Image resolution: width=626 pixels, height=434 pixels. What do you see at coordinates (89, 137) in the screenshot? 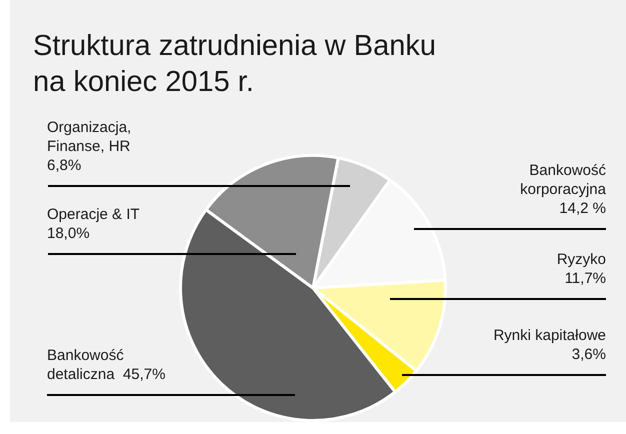
I see `slice-label: Organizacja, Finanse, HR` at bounding box center [89, 137].